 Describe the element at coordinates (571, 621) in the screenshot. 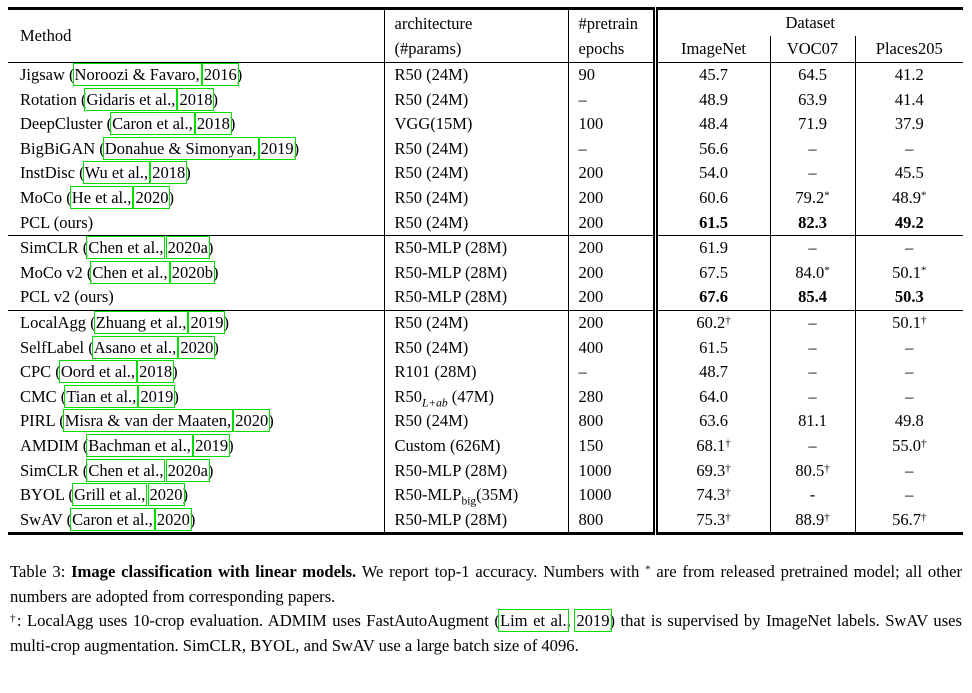

I see `footnote-text-2: ,` at that location.